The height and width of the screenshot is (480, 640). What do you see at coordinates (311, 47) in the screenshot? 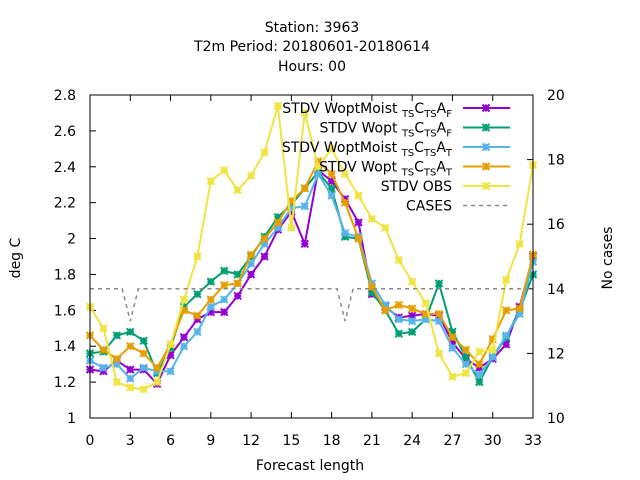
I see `chart-title-line-2: T2m Period: 20180601-20180614` at bounding box center [311, 47].